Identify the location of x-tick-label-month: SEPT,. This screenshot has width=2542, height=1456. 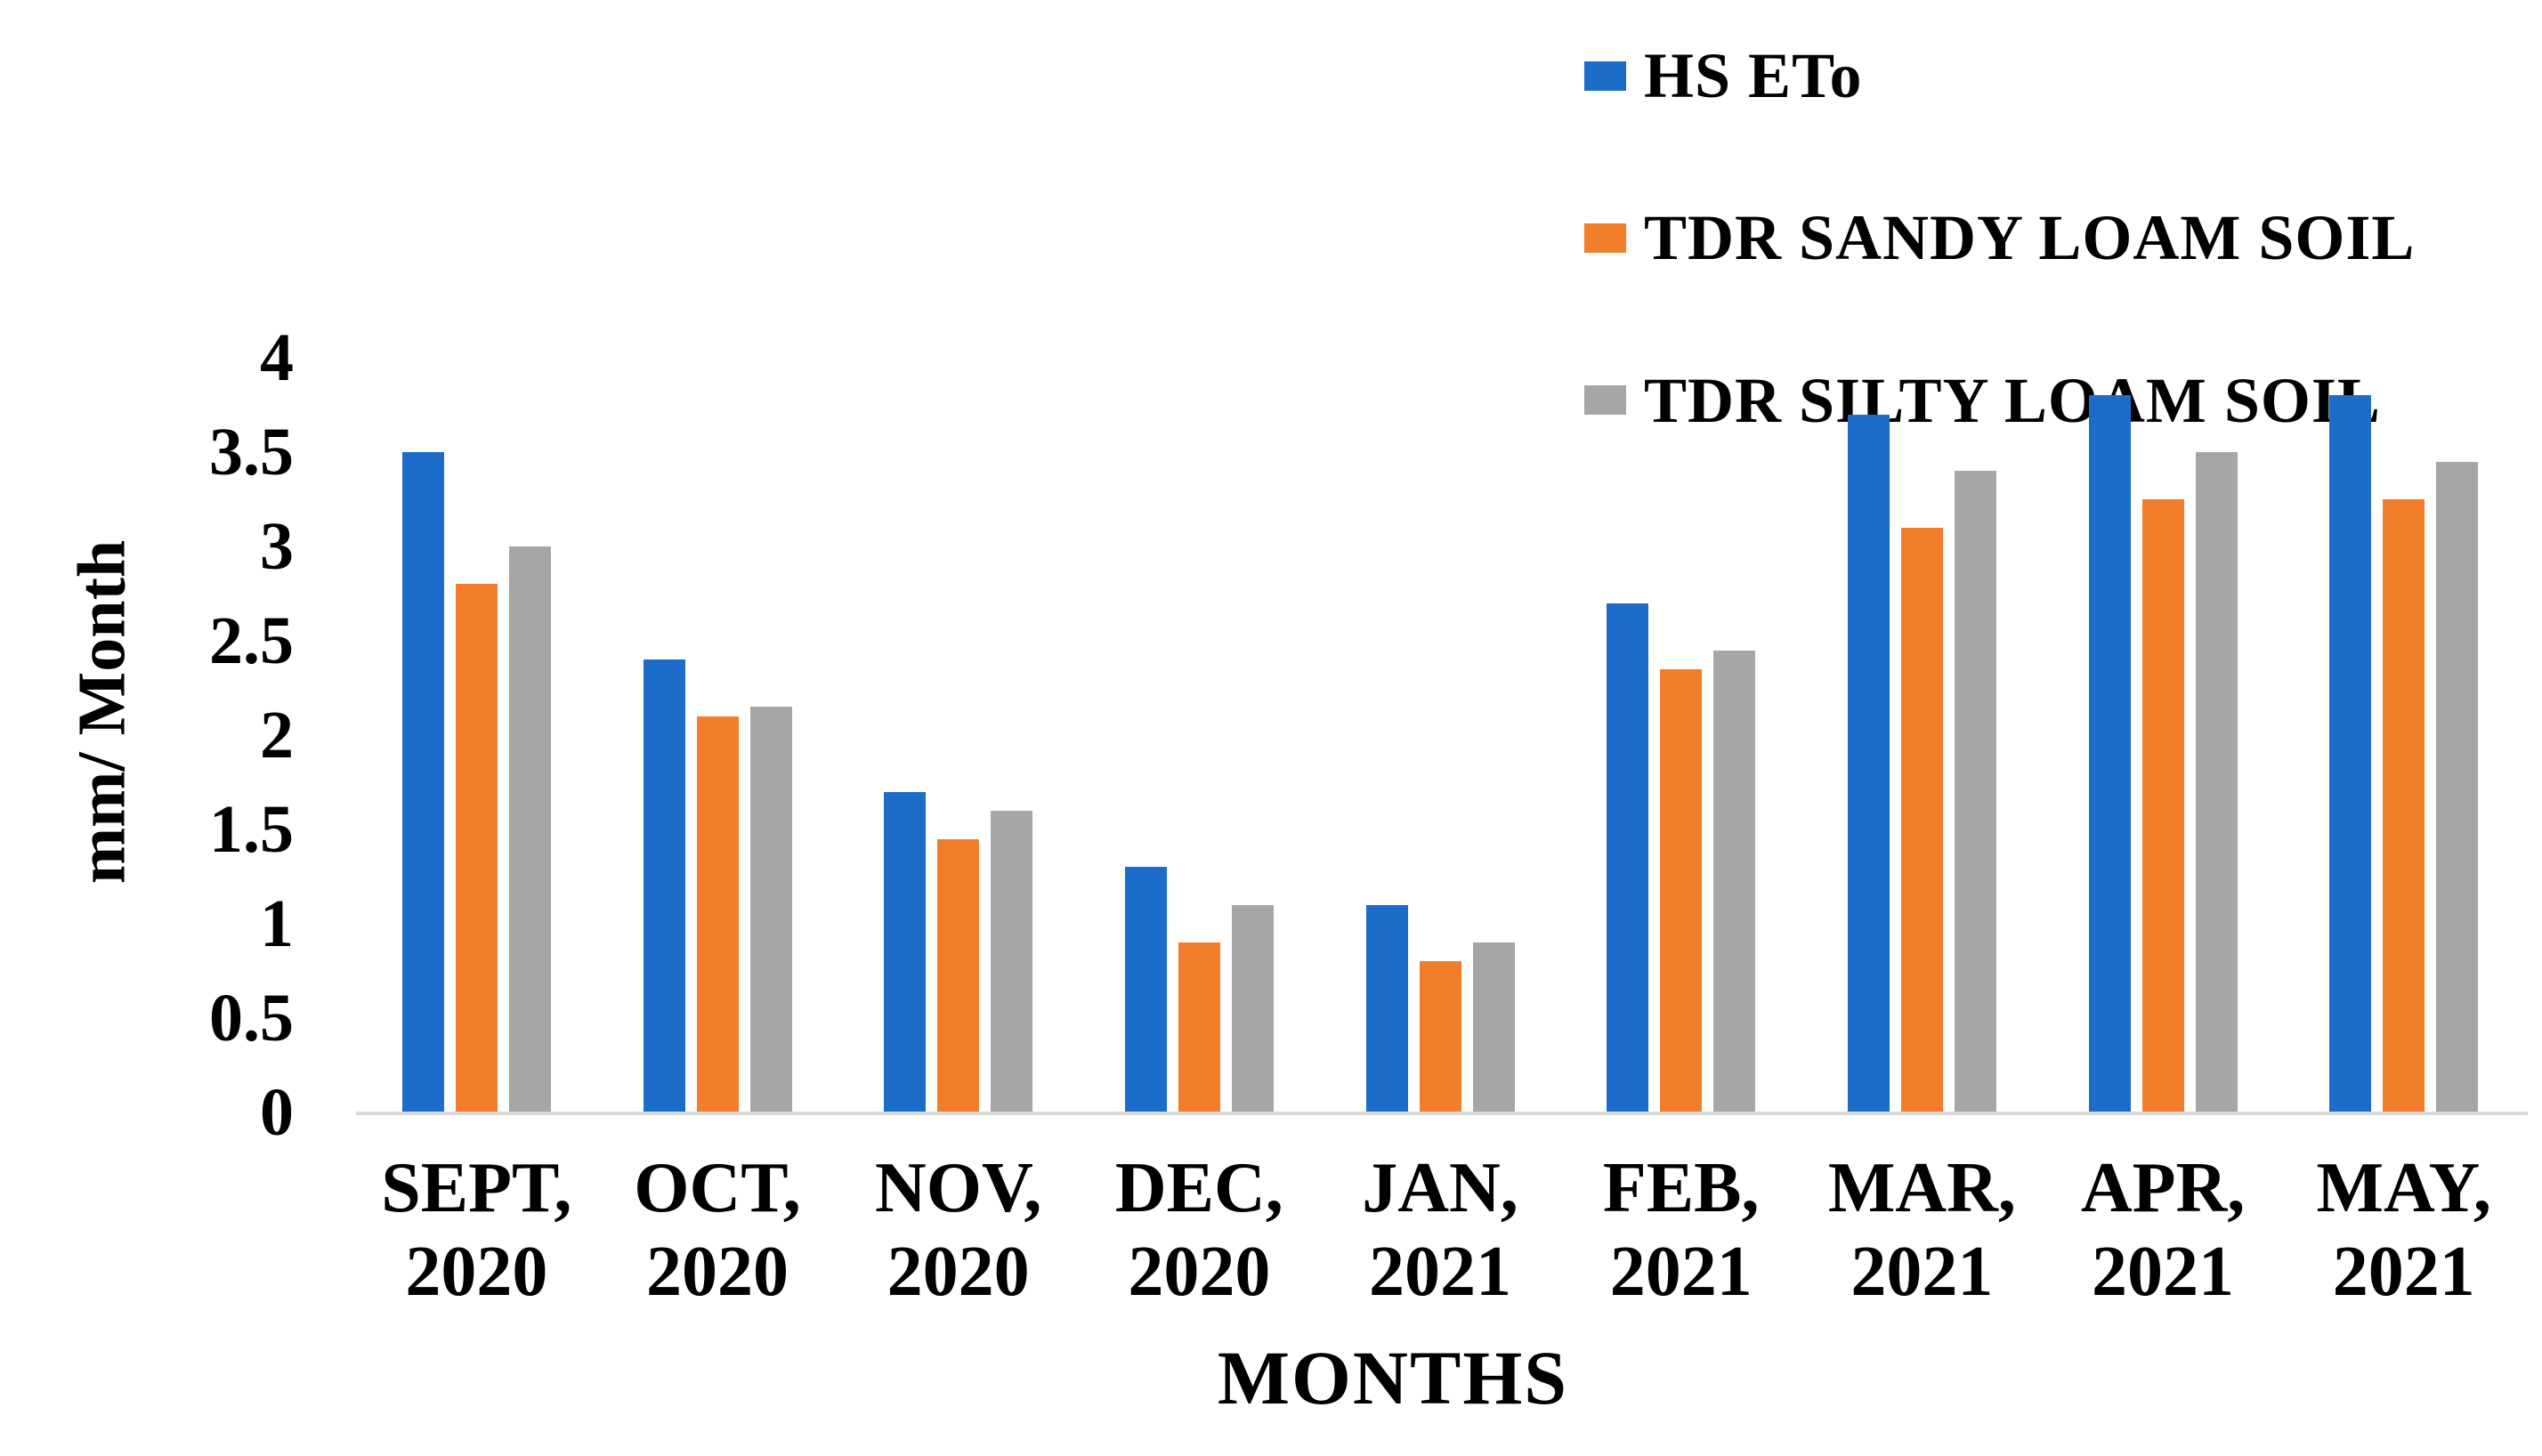
(476, 1188).